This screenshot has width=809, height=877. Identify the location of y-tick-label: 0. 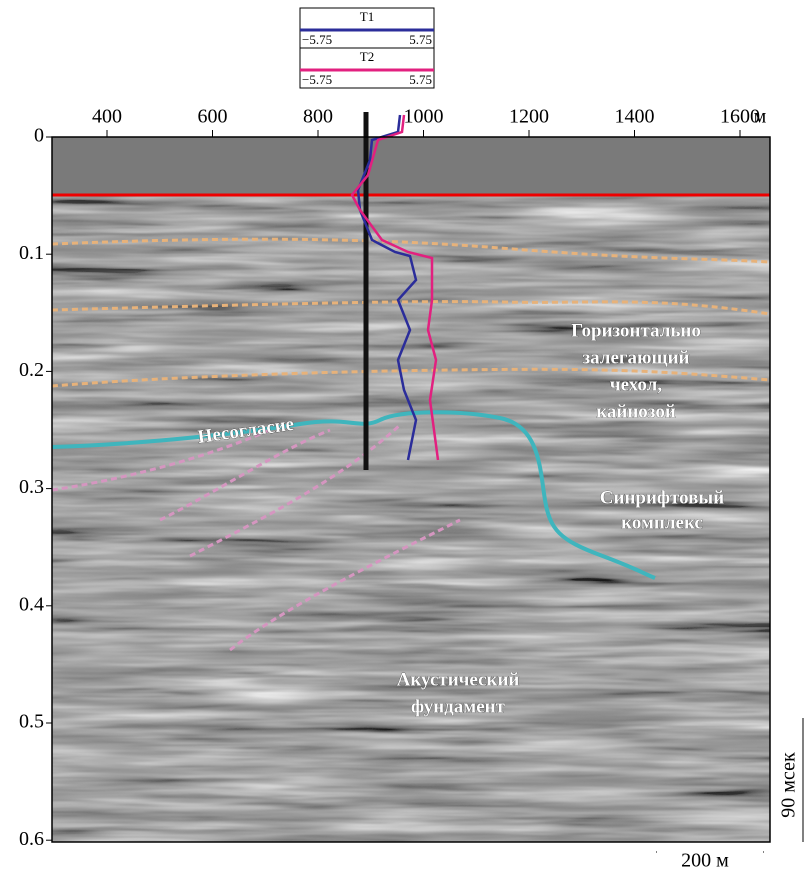
(39, 136).